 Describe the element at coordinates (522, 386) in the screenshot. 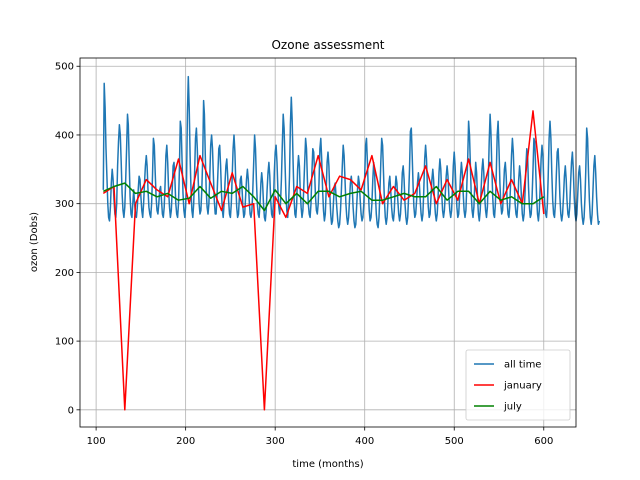

I see `legend-label-january: january` at that location.